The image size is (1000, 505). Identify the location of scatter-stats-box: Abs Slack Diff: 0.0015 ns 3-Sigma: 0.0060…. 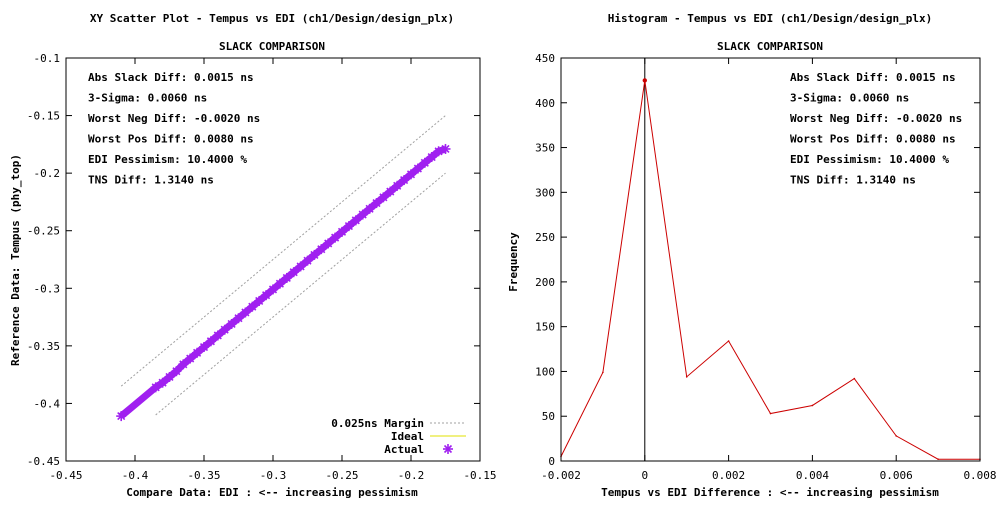
(174, 129).